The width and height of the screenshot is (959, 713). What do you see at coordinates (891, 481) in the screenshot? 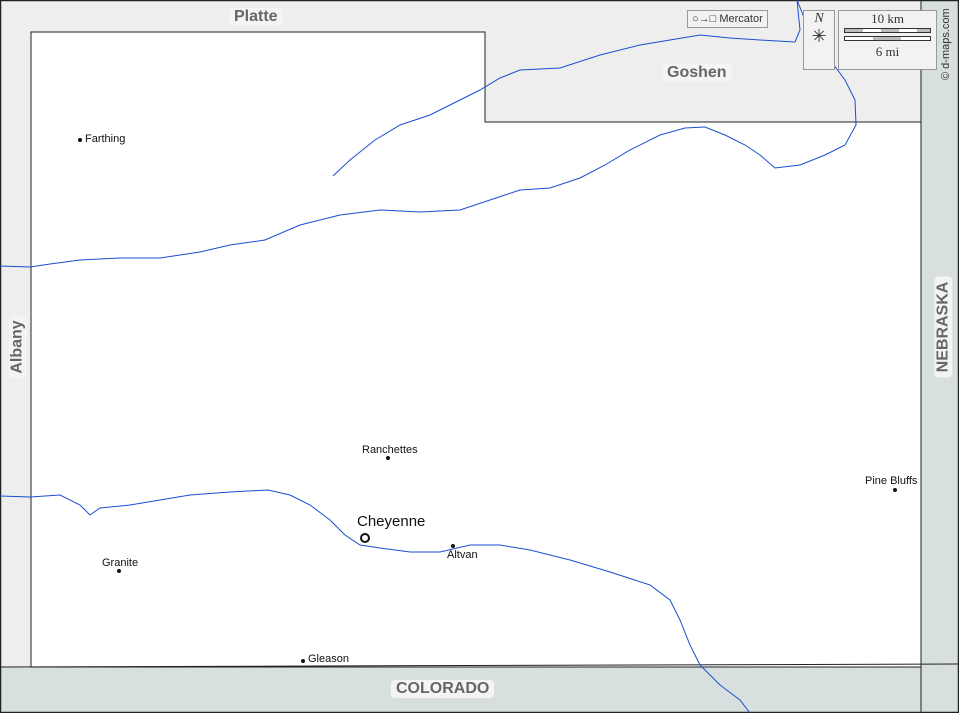
I see `place-label-pine-bluffs: Pine Bluffs` at bounding box center [891, 481].